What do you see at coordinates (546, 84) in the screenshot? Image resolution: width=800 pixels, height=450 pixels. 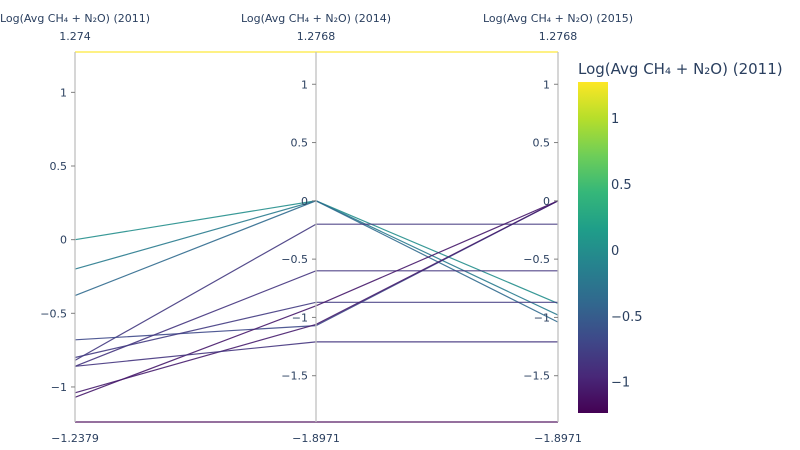 I see `axis-tick-label-2015: 1` at bounding box center [546, 84].